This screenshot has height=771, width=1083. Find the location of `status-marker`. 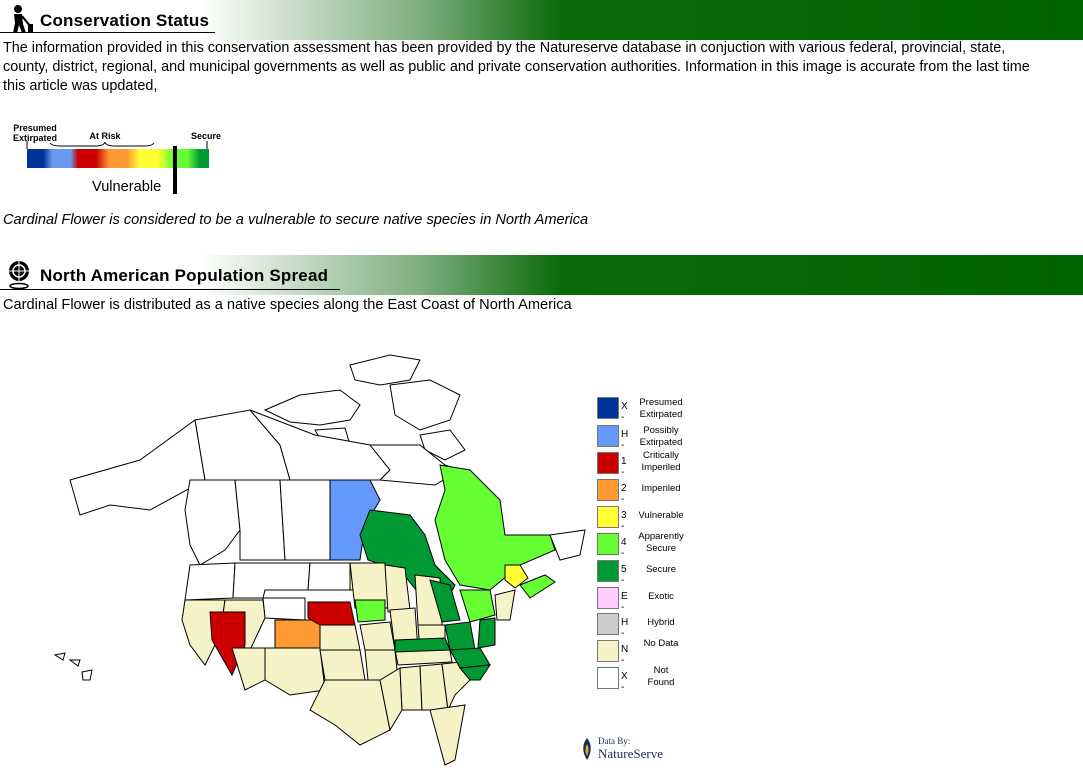

status-marker is located at coordinates (175, 170).